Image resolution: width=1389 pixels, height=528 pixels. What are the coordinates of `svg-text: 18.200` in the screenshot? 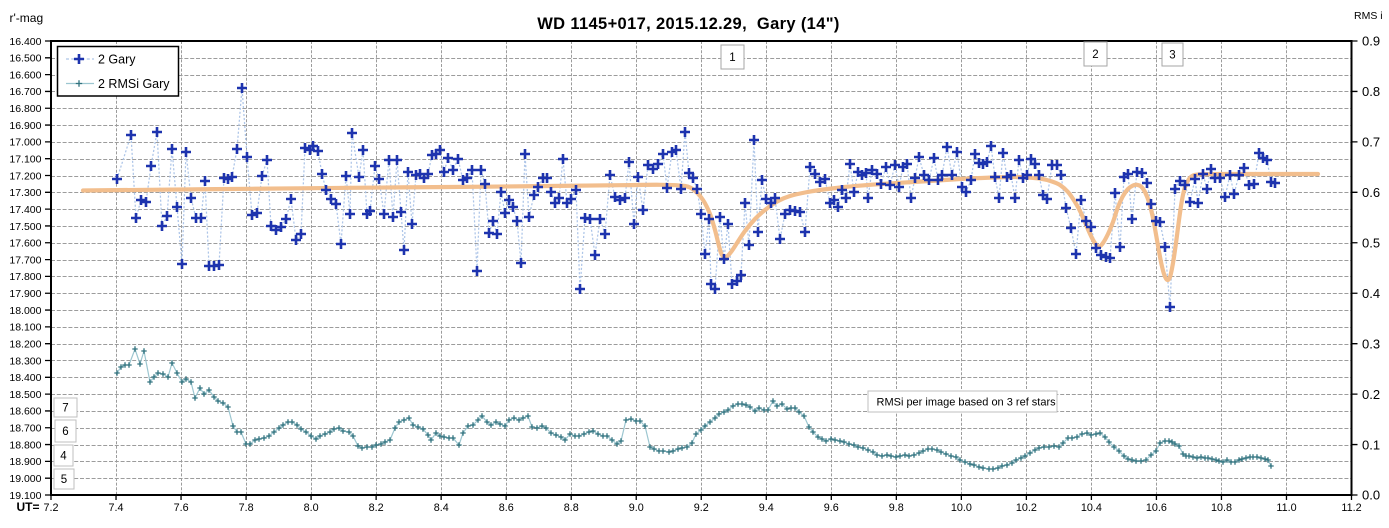 It's located at (25, 345).